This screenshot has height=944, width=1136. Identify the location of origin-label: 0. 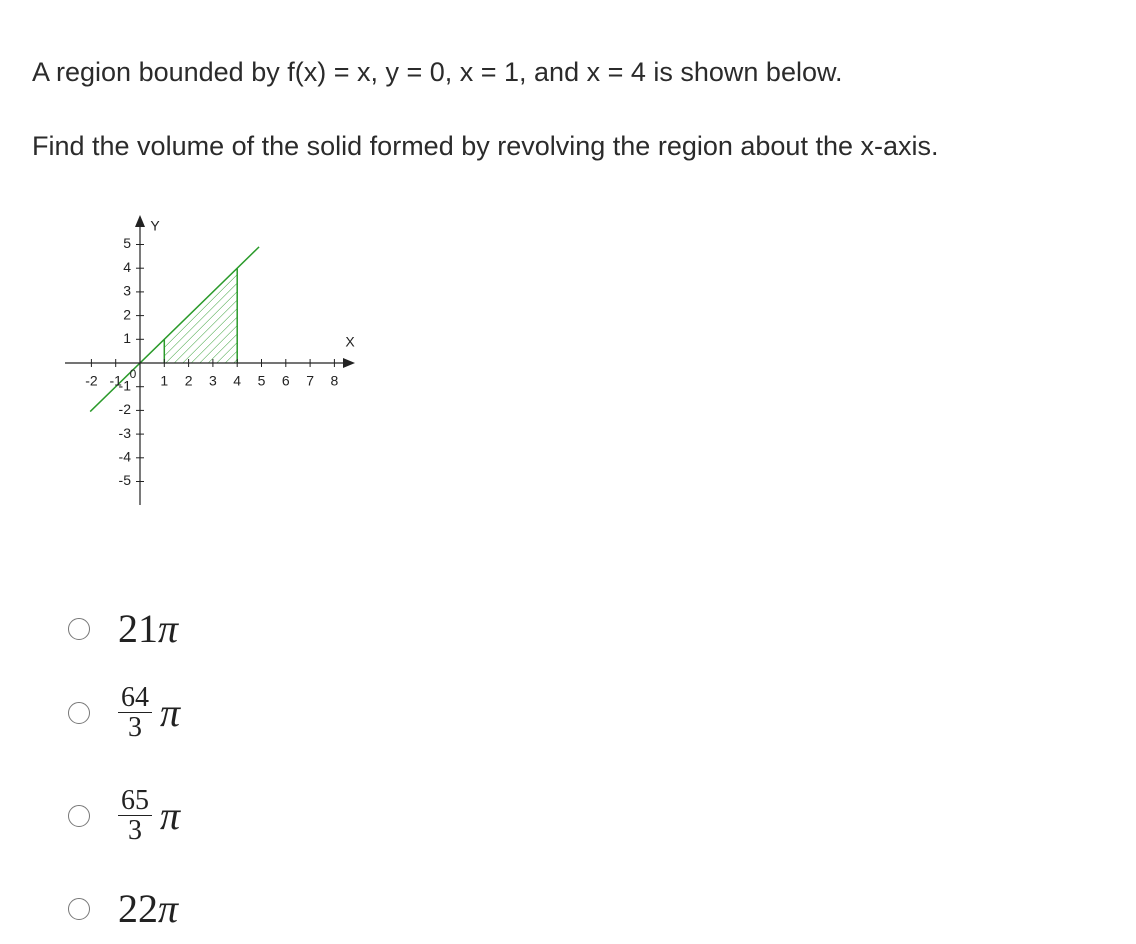
(133, 374).